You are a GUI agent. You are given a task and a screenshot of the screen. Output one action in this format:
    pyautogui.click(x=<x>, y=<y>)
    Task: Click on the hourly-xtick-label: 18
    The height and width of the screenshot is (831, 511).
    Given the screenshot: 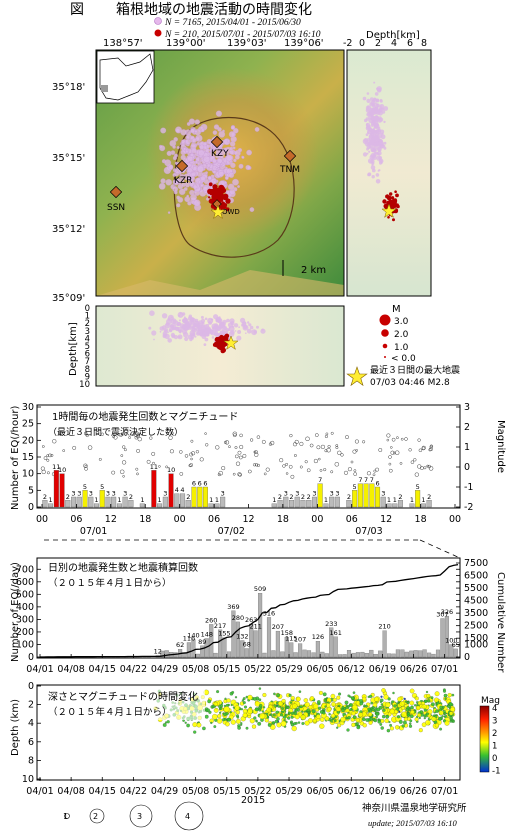 What is the action you would take?
    pyautogui.click(x=421, y=519)
    